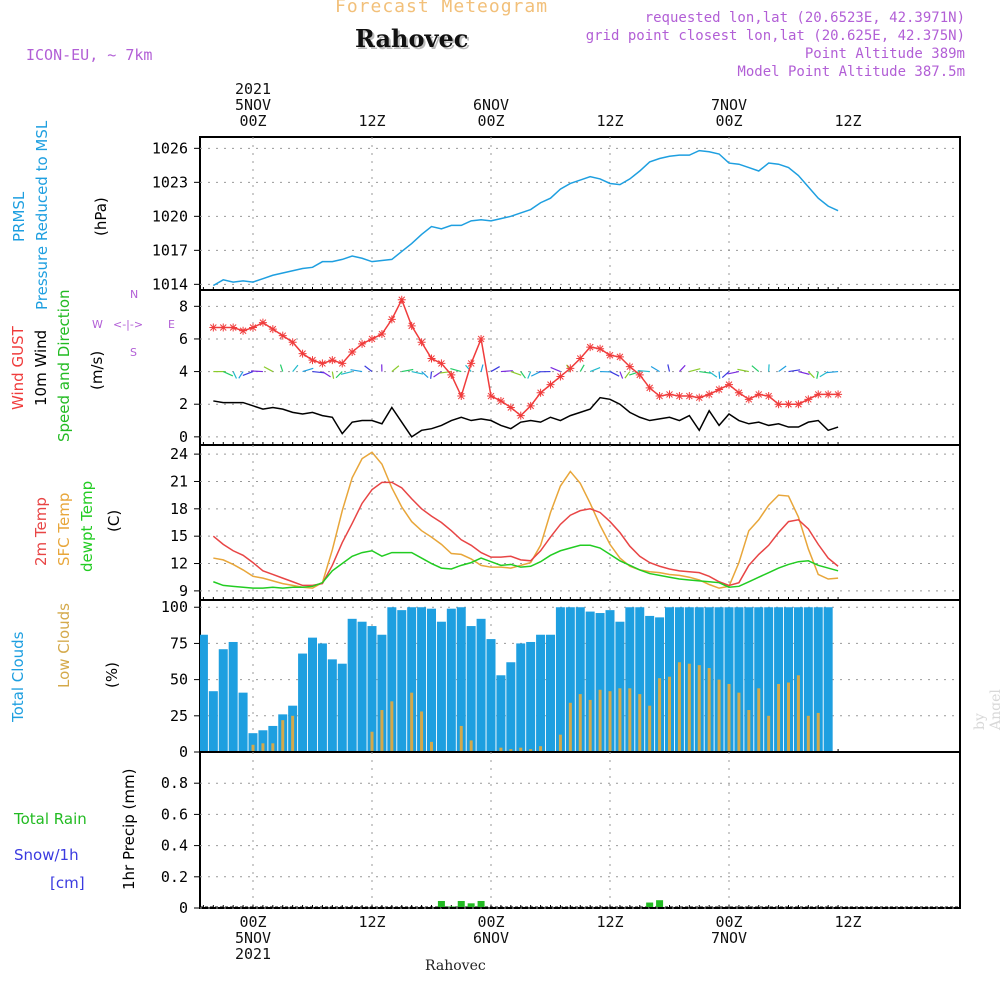 This screenshot has height=1000, width=1000. Describe the element at coordinates (183, 591) in the screenshot. I see `temperature-ytick-label: 9` at that location.